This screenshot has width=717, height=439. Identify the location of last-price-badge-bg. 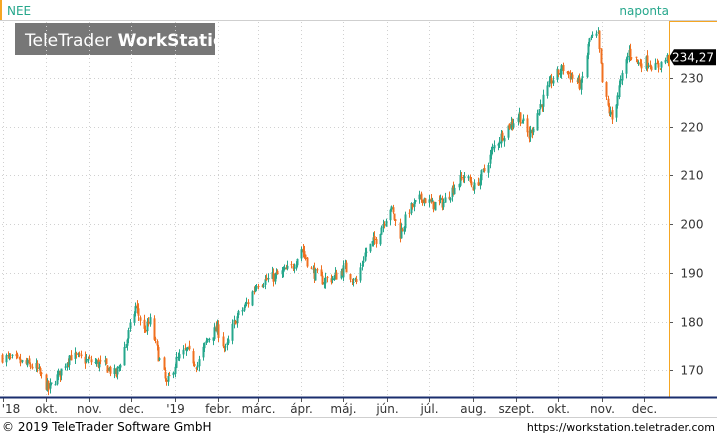
(692, 57).